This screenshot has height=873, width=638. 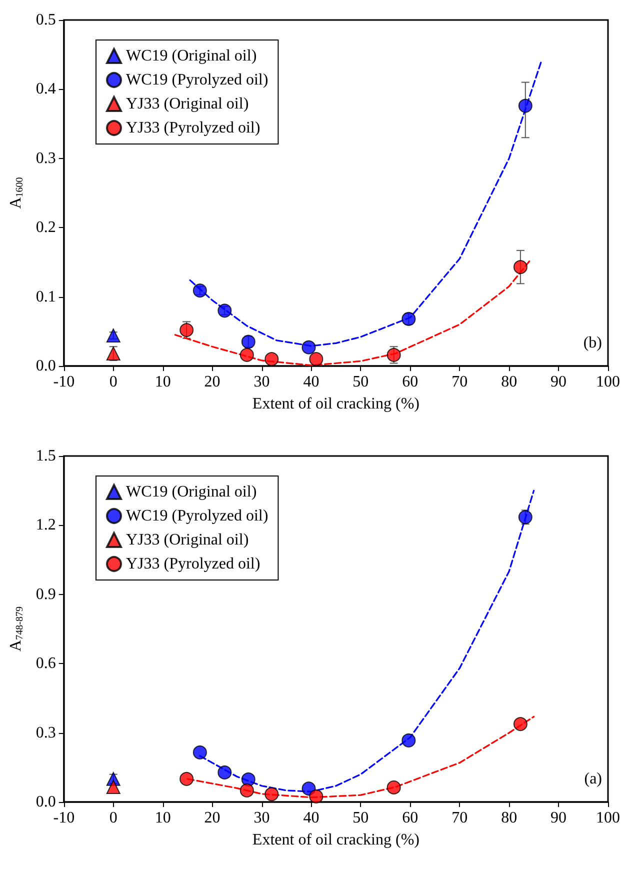 What do you see at coordinates (46, 456) in the screenshot?
I see `y-tick-label: 1.5` at bounding box center [46, 456].